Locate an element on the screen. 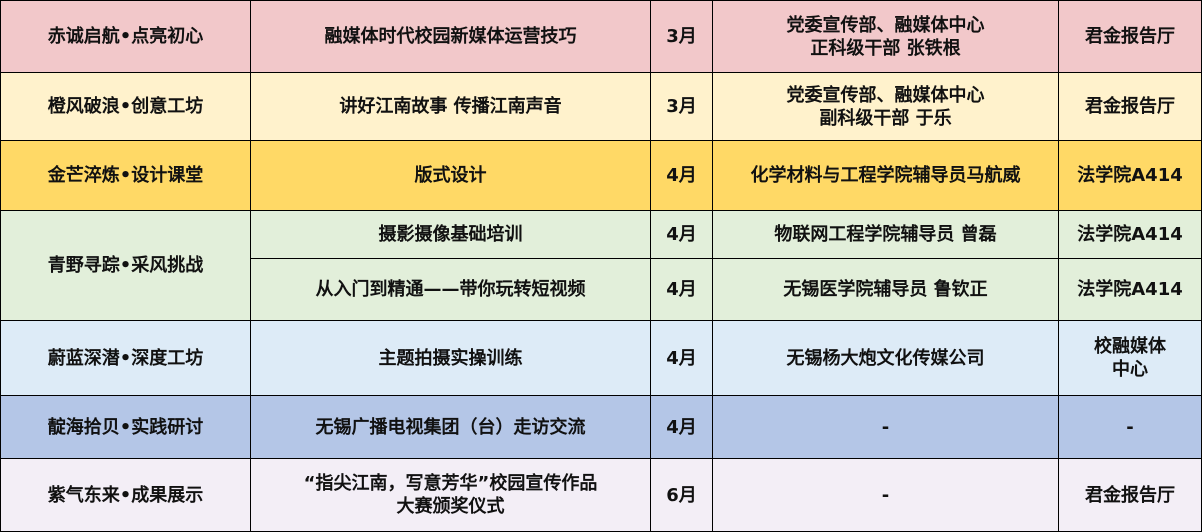  table-row: 靛海拾贝•实践研讨 无锡广播电视集团（台）走访交流 4月 - - is located at coordinates (601, 427).